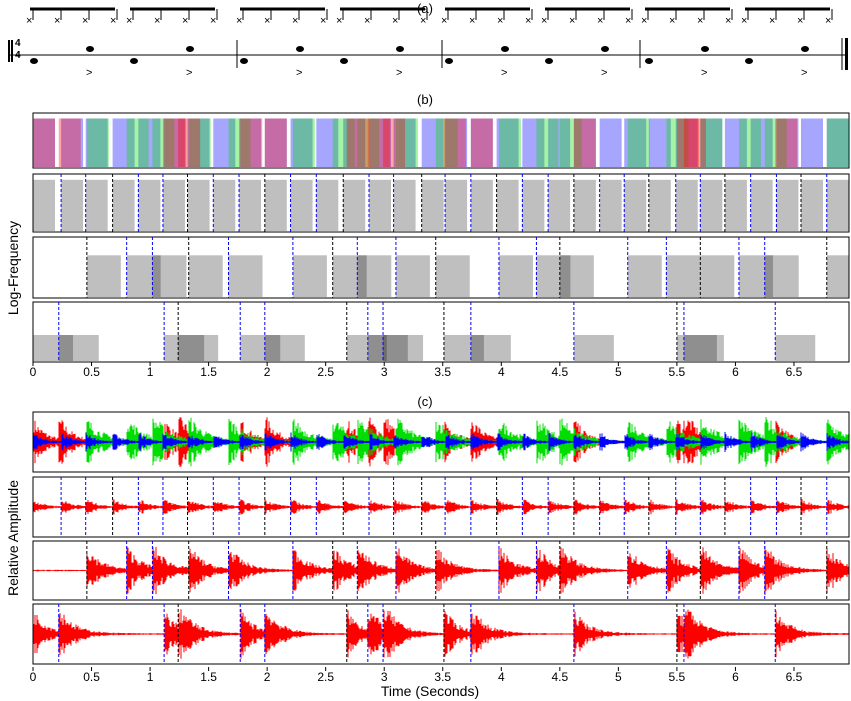 The width and height of the screenshot is (851, 701). I want to click on x-tick-label: 4, so click(501, 677).